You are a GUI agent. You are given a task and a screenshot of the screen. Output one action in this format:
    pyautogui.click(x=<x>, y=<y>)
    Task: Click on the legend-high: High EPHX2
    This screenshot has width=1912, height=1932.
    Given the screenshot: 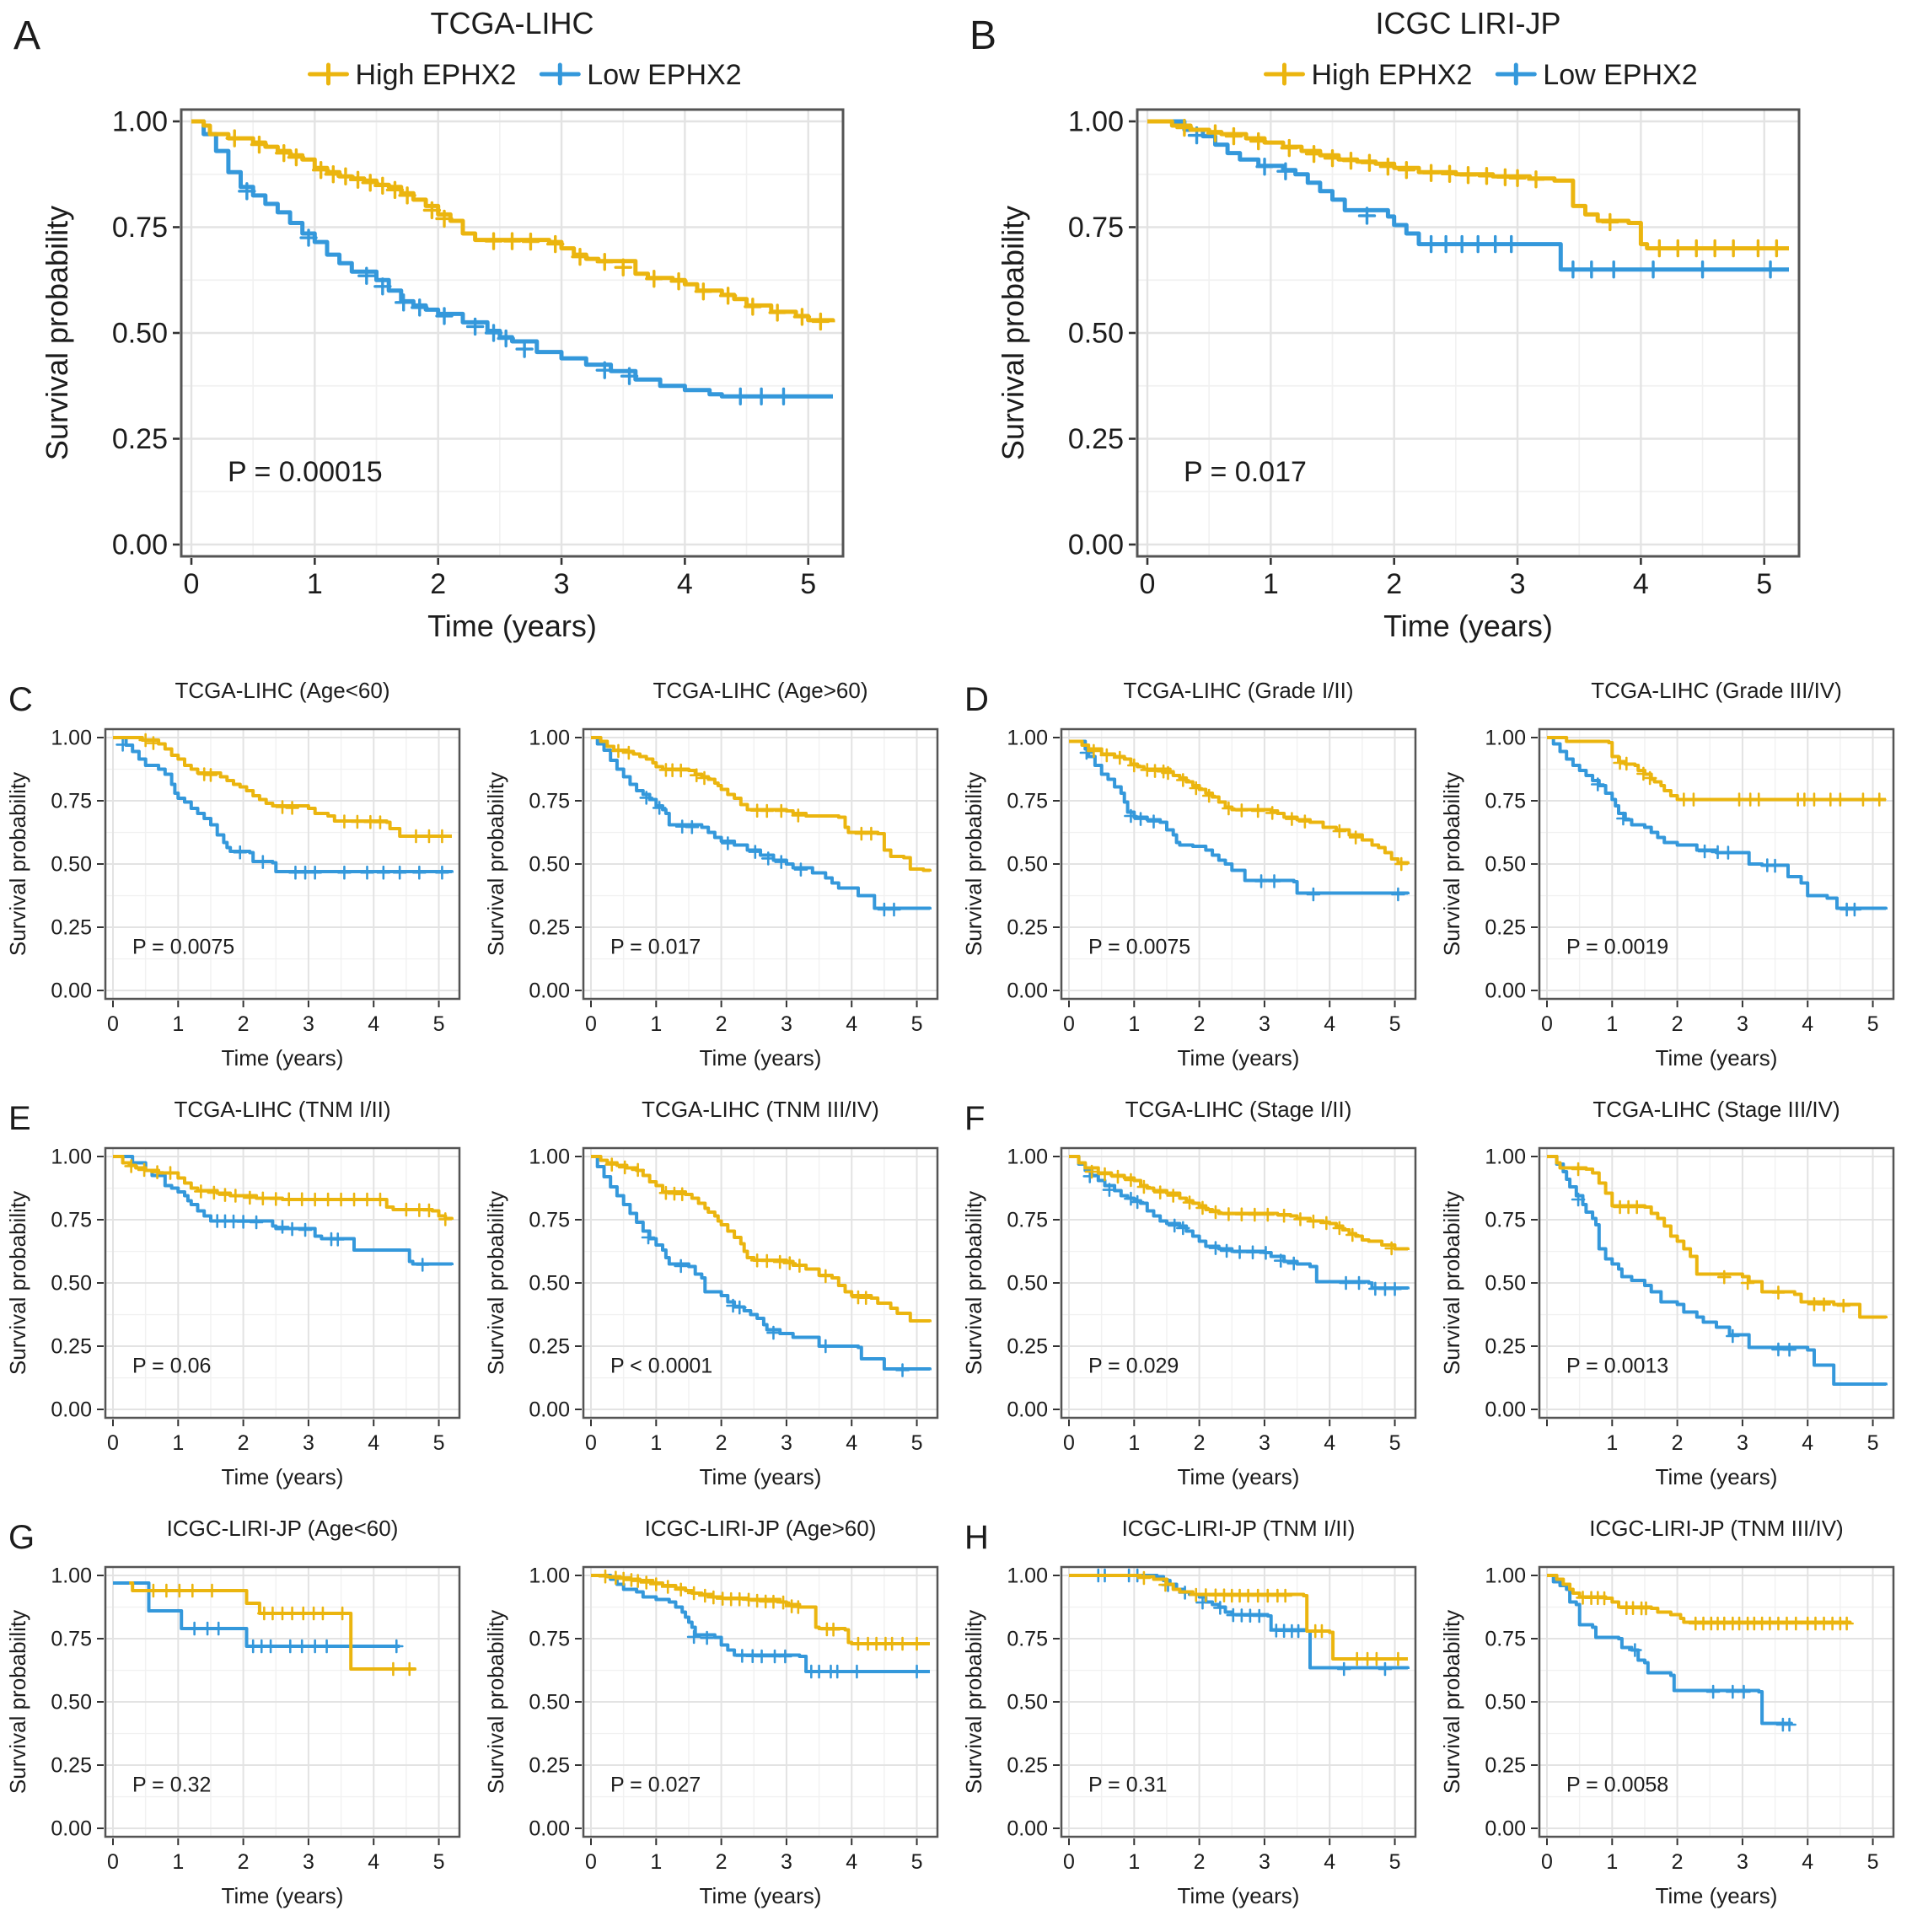 What is the action you would take?
    pyautogui.click(x=1368, y=75)
    